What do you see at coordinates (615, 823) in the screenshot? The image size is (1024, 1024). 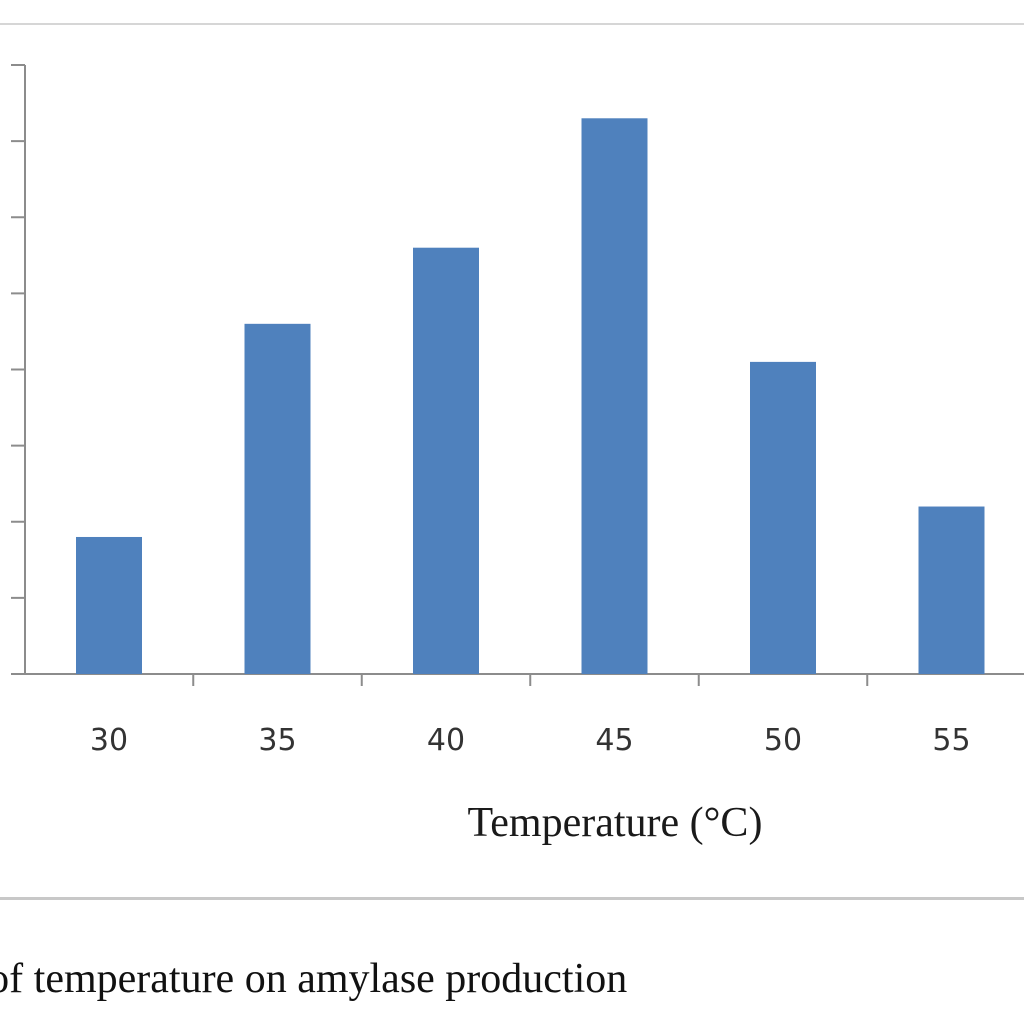 I see `x-axis-label: Temperature (°C)` at bounding box center [615, 823].